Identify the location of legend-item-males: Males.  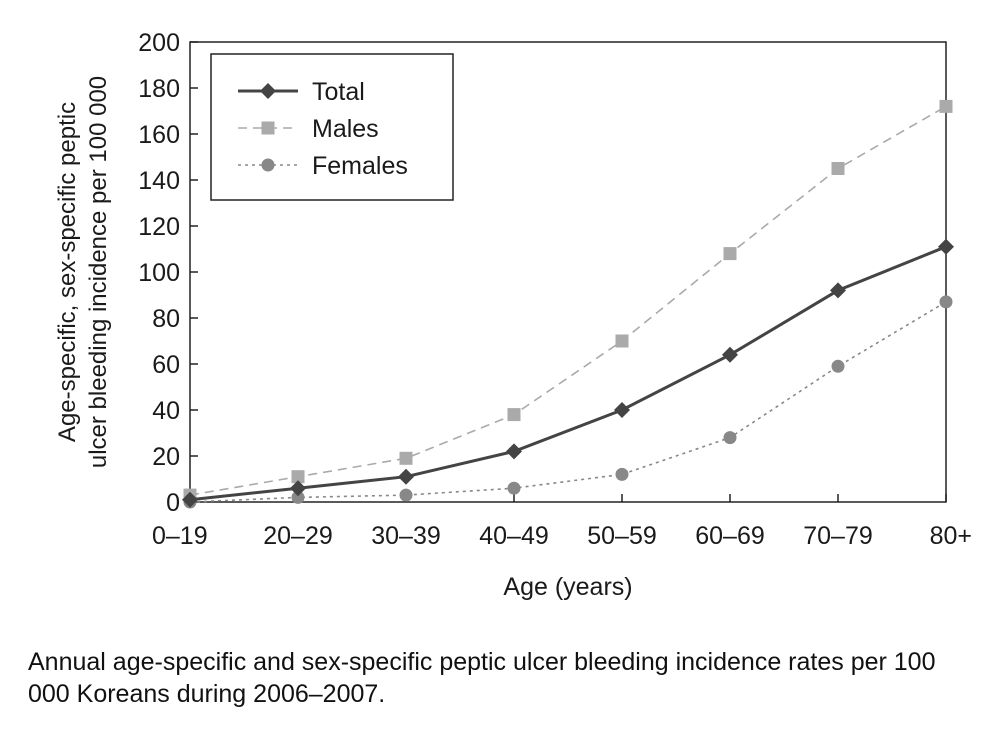
(308, 129).